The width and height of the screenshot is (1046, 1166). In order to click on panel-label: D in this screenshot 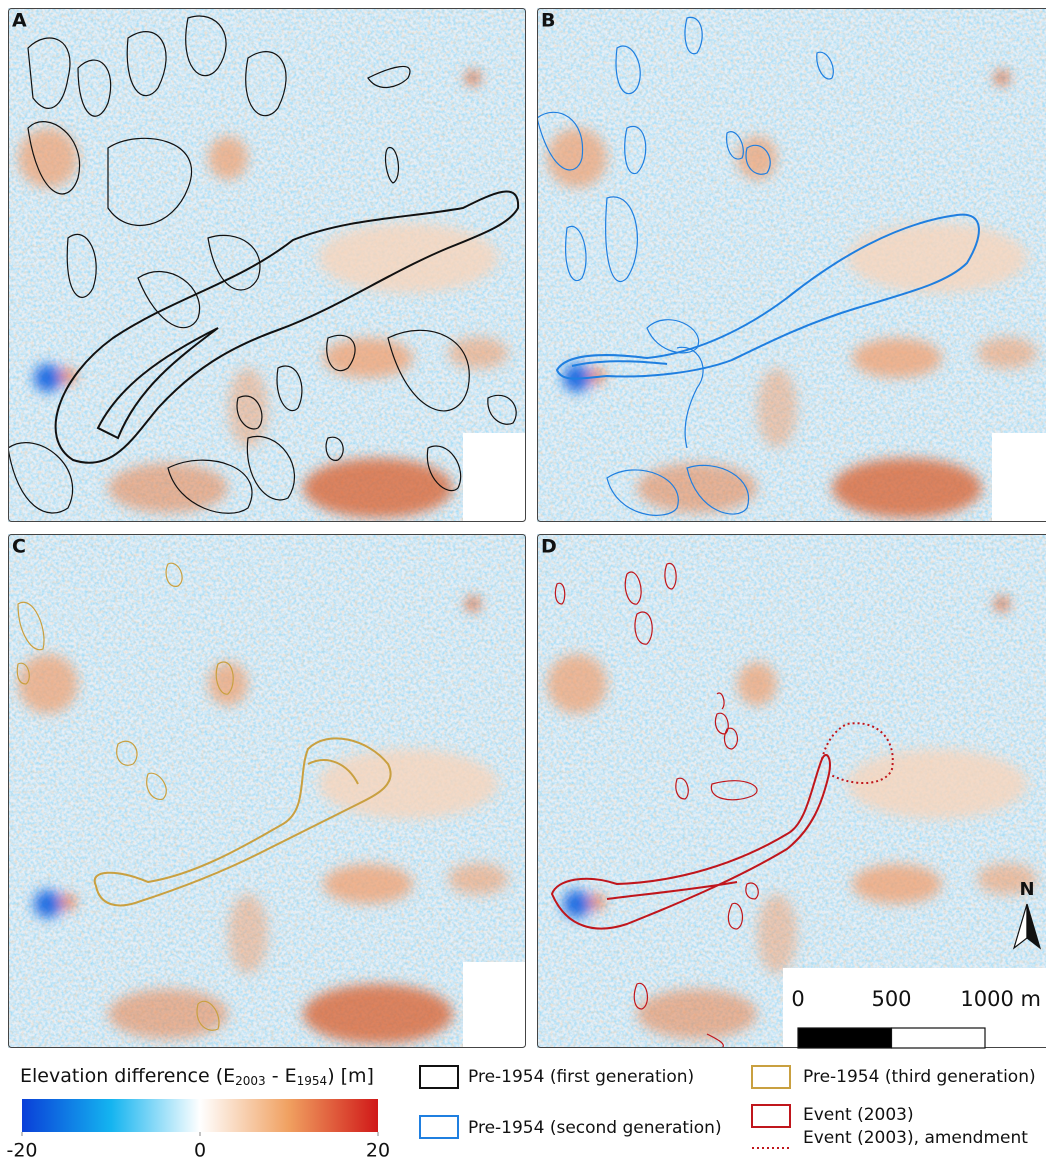, I will do `click(549, 547)`.